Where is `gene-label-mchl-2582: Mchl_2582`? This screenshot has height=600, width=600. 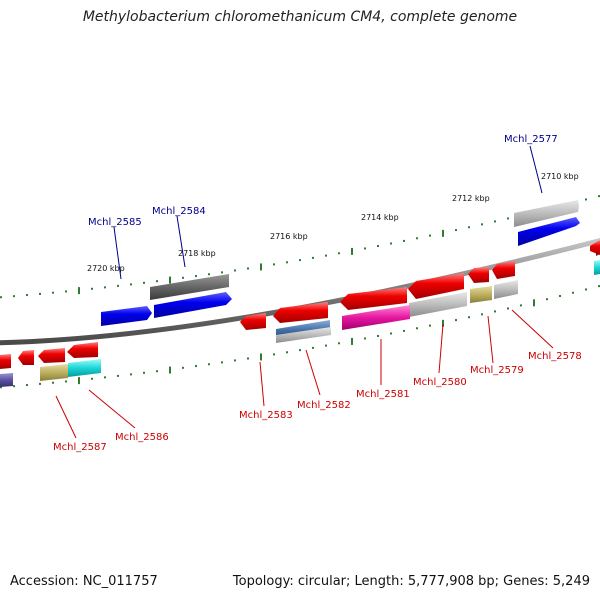
gene-label-mchl-2582: Mchl_2582 is located at coordinates (324, 405).